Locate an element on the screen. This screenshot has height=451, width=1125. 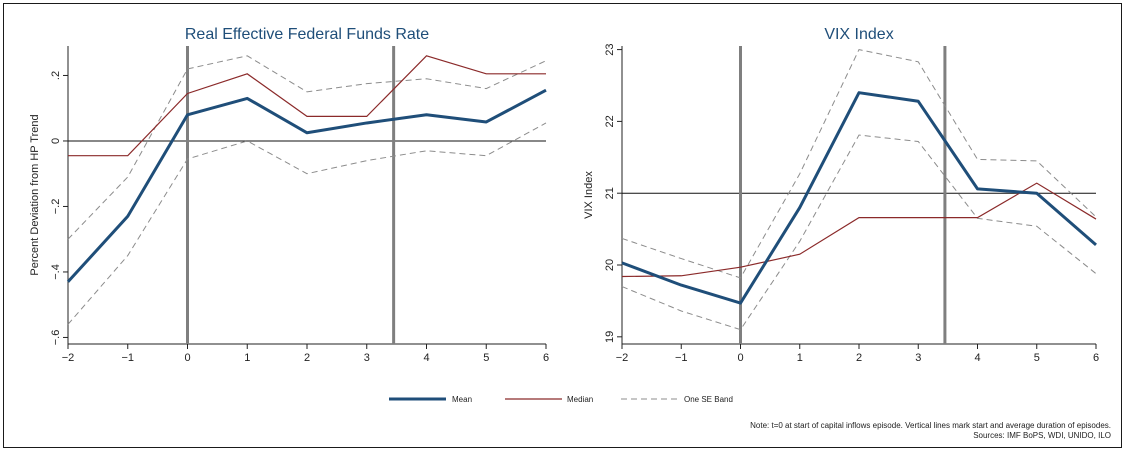
chart2-y-tick-label: 19 is located at coordinates (610, 337).